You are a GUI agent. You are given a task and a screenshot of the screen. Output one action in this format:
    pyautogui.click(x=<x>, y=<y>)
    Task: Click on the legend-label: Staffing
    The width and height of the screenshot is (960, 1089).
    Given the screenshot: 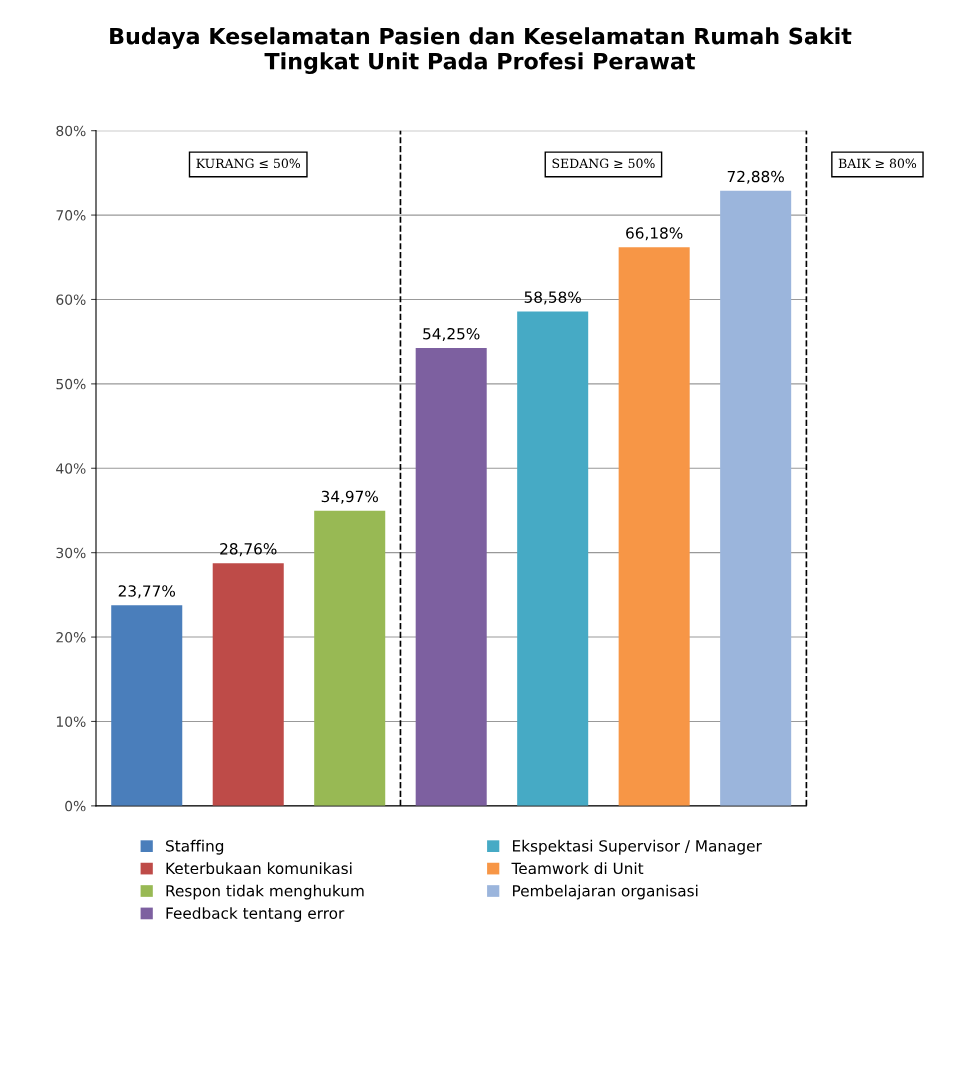 What is the action you would take?
    pyautogui.click(x=195, y=847)
    